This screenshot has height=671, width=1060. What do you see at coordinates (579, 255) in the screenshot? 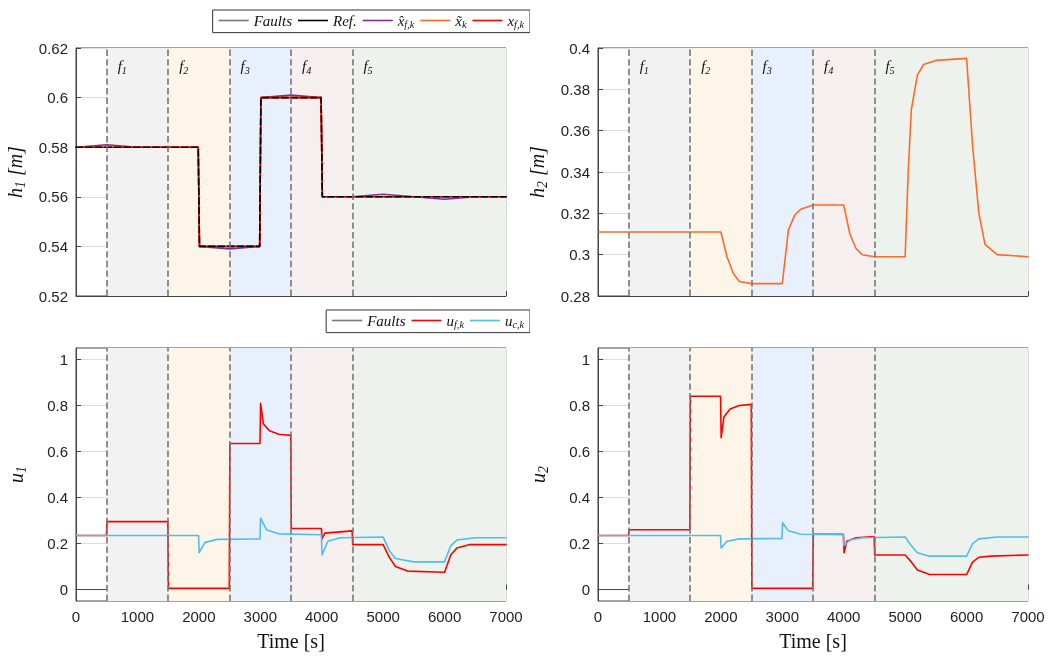
I see `y-tick-label: 0.3` at bounding box center [579, 255].